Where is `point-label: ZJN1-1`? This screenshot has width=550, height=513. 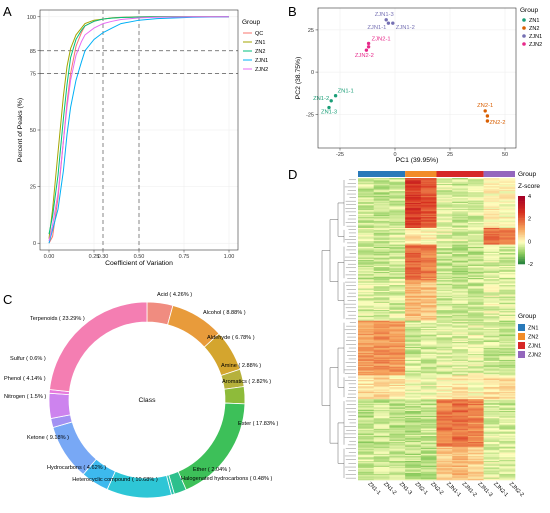 point-label: ZJN1-1 is located at coordinates (376, 28).